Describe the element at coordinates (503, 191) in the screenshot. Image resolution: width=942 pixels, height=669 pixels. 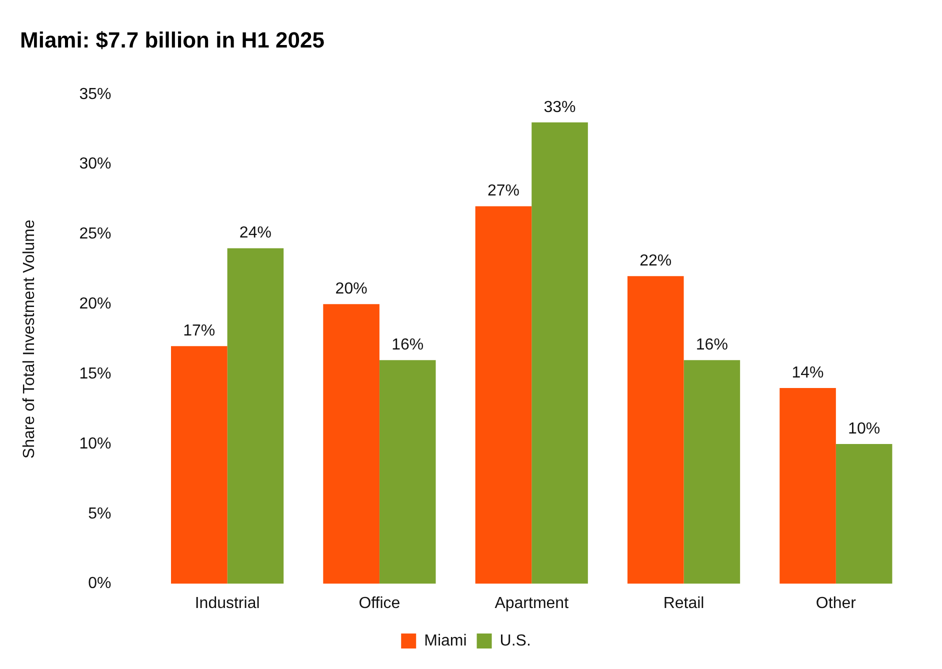
I see `data-label: 27%` at that location.